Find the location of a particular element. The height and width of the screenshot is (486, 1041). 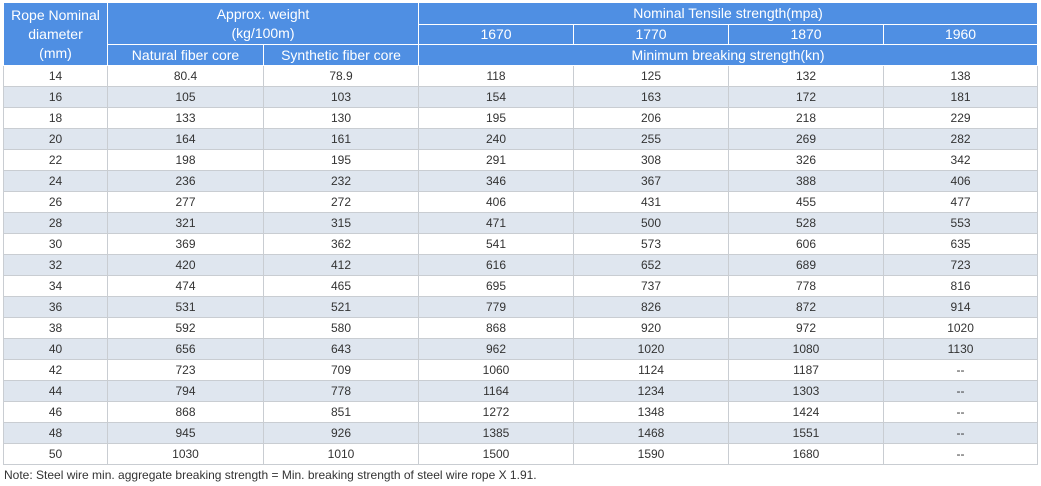

table-cell: 22 is located at coordinates (55, 160).